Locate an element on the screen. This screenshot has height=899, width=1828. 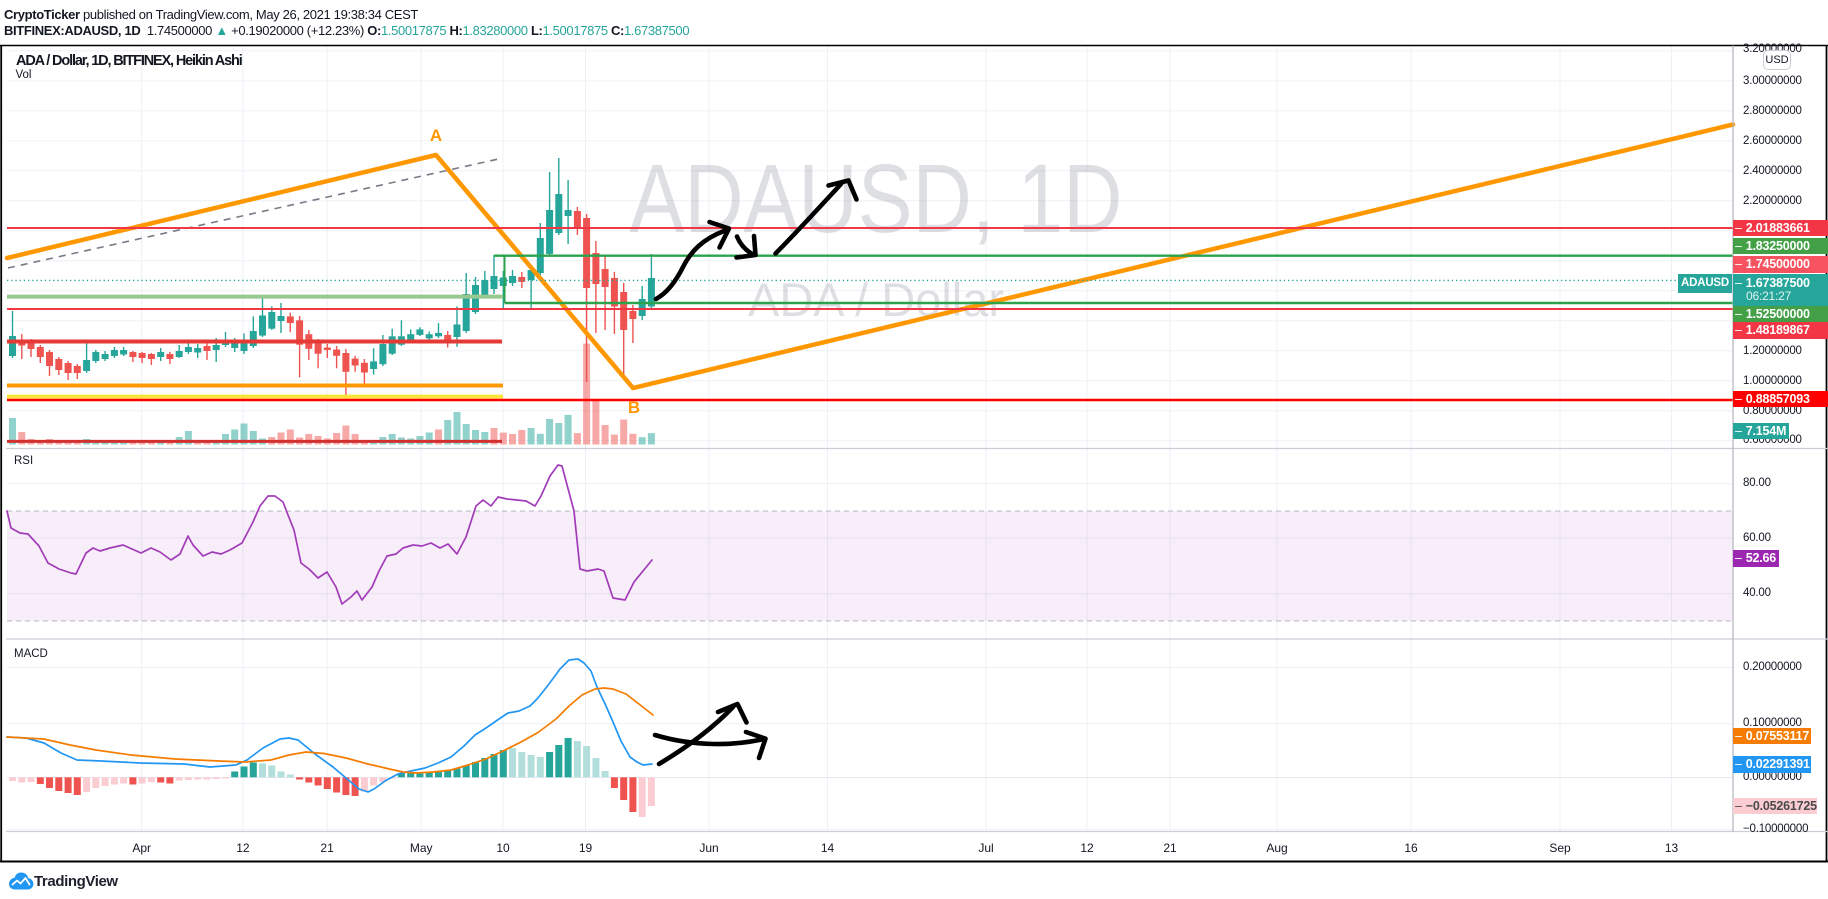
svg-text: B is located at coordinates (634, 407).